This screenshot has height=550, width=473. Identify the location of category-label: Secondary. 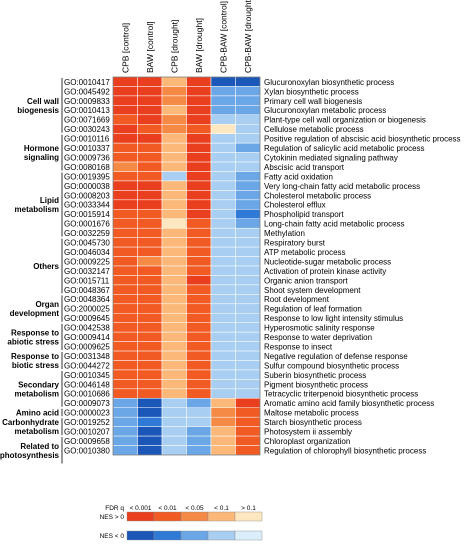
(38, 384).